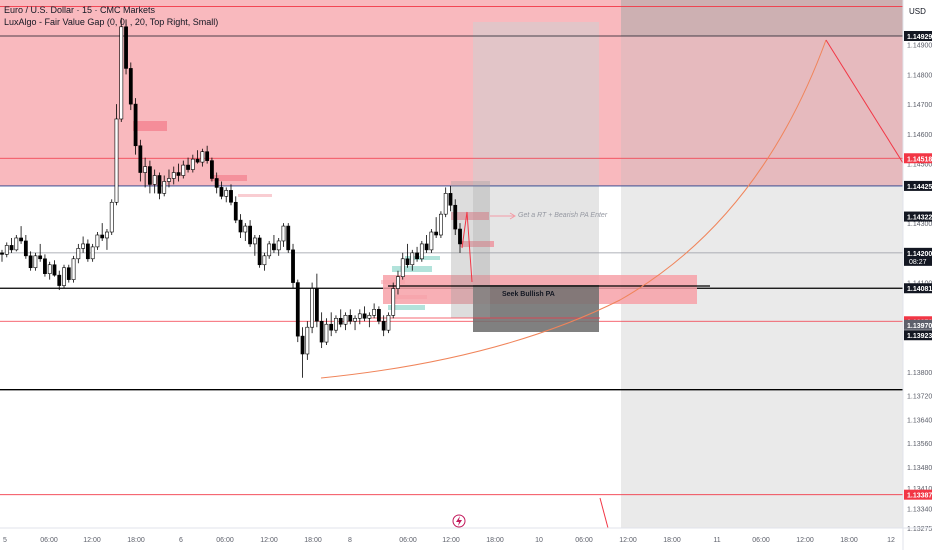 The image size is (932, 550). What do you see at coordinates (563, 215) in the screenshot?
I see `note-rt-enter: Get a RT + Bearish PA Enter` at bounding box center [563, 215].